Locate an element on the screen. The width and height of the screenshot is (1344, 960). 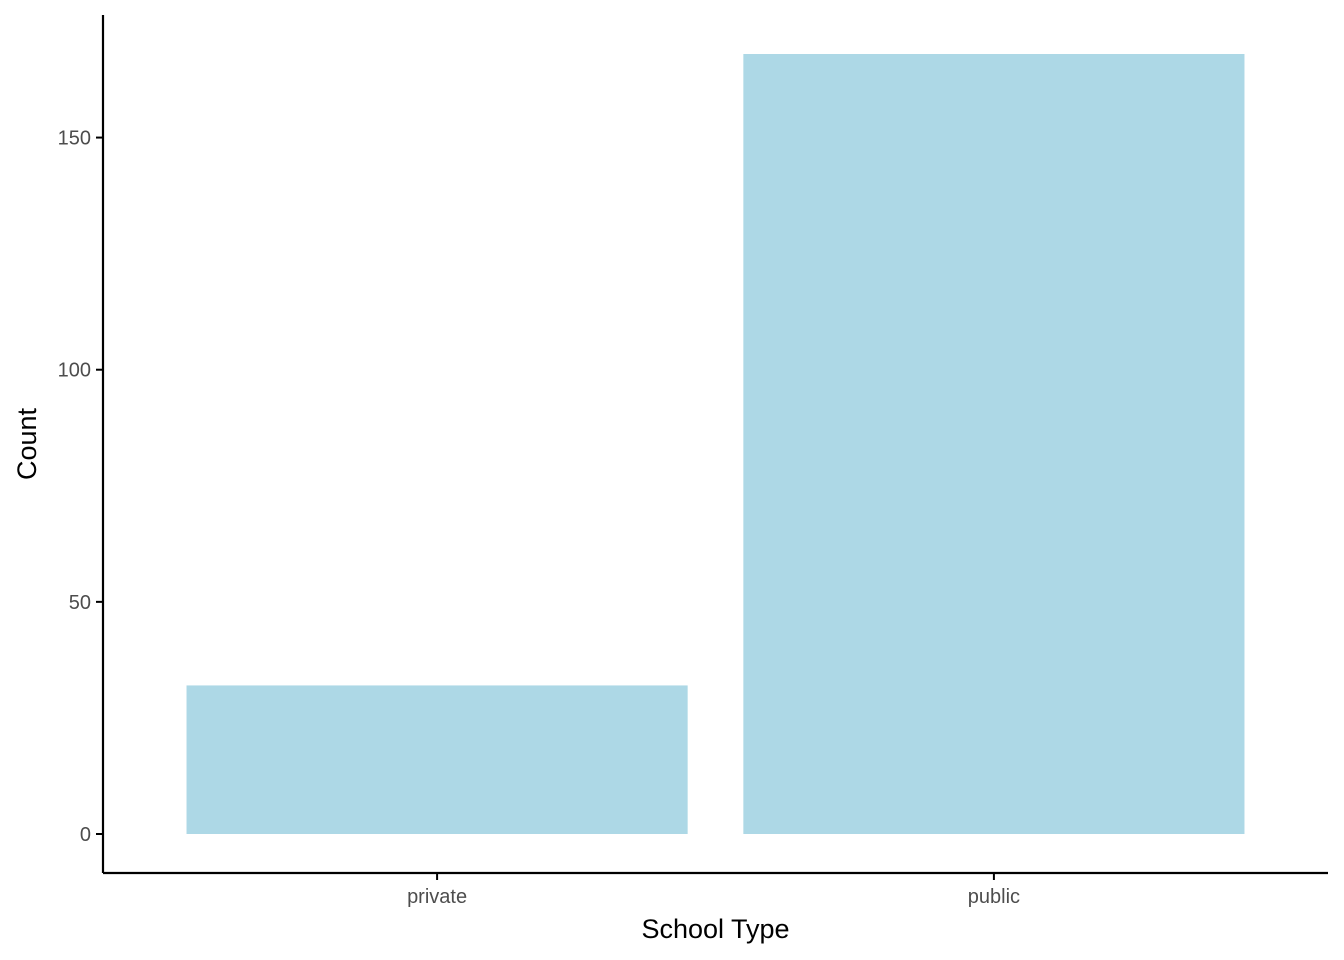
y-axis-title: Count is located at coordinates (27, 443).